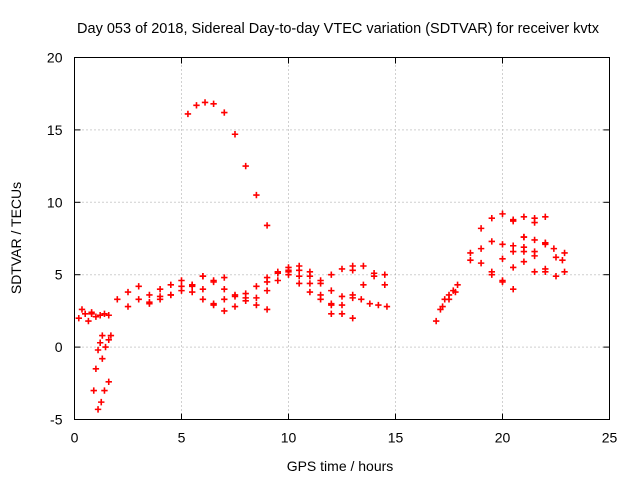  I want to click on x-tick-label: 20, so click(503, 438).